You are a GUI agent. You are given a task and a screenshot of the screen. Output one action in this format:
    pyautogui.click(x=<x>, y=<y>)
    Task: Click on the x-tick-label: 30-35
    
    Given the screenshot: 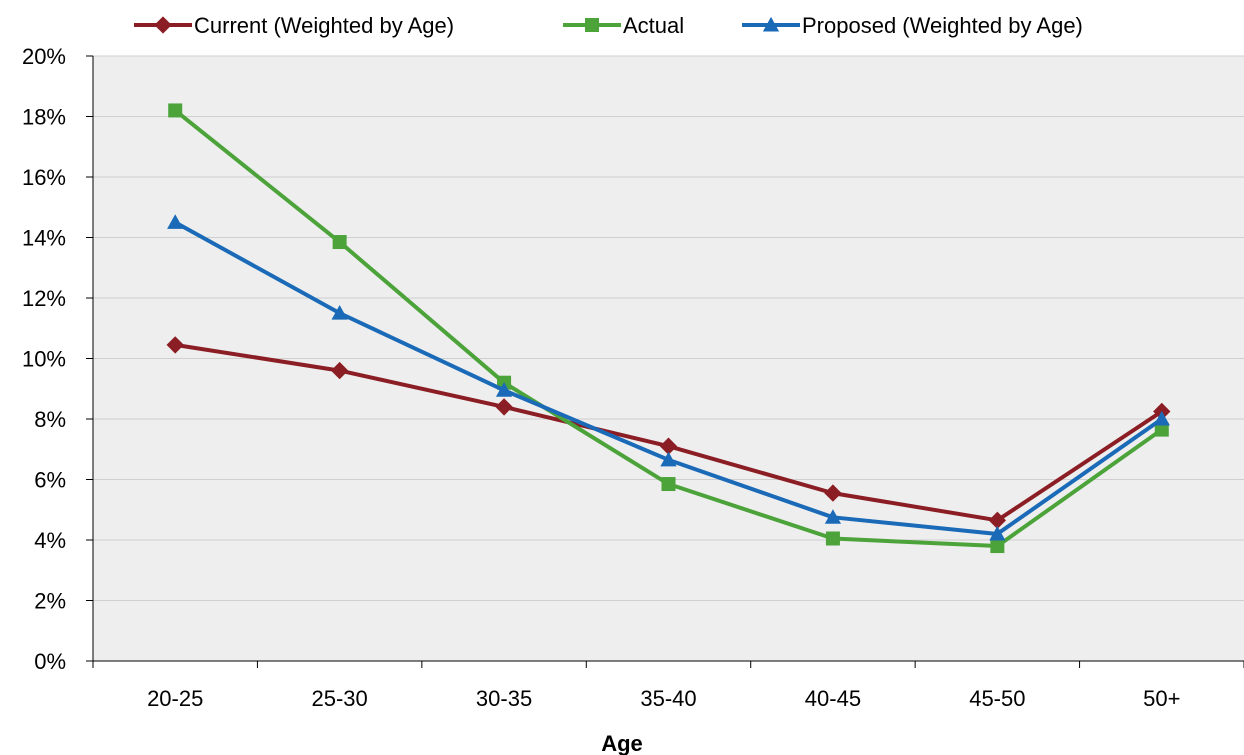 What is the action you would take?
    pyautogui.click(x=504, y=698)
    